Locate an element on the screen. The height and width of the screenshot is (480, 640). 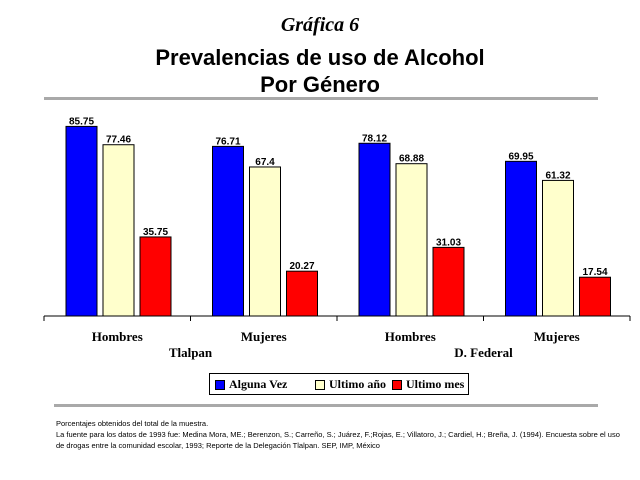
legend-label: Ultimo mes is located at coordinates (435, 384).